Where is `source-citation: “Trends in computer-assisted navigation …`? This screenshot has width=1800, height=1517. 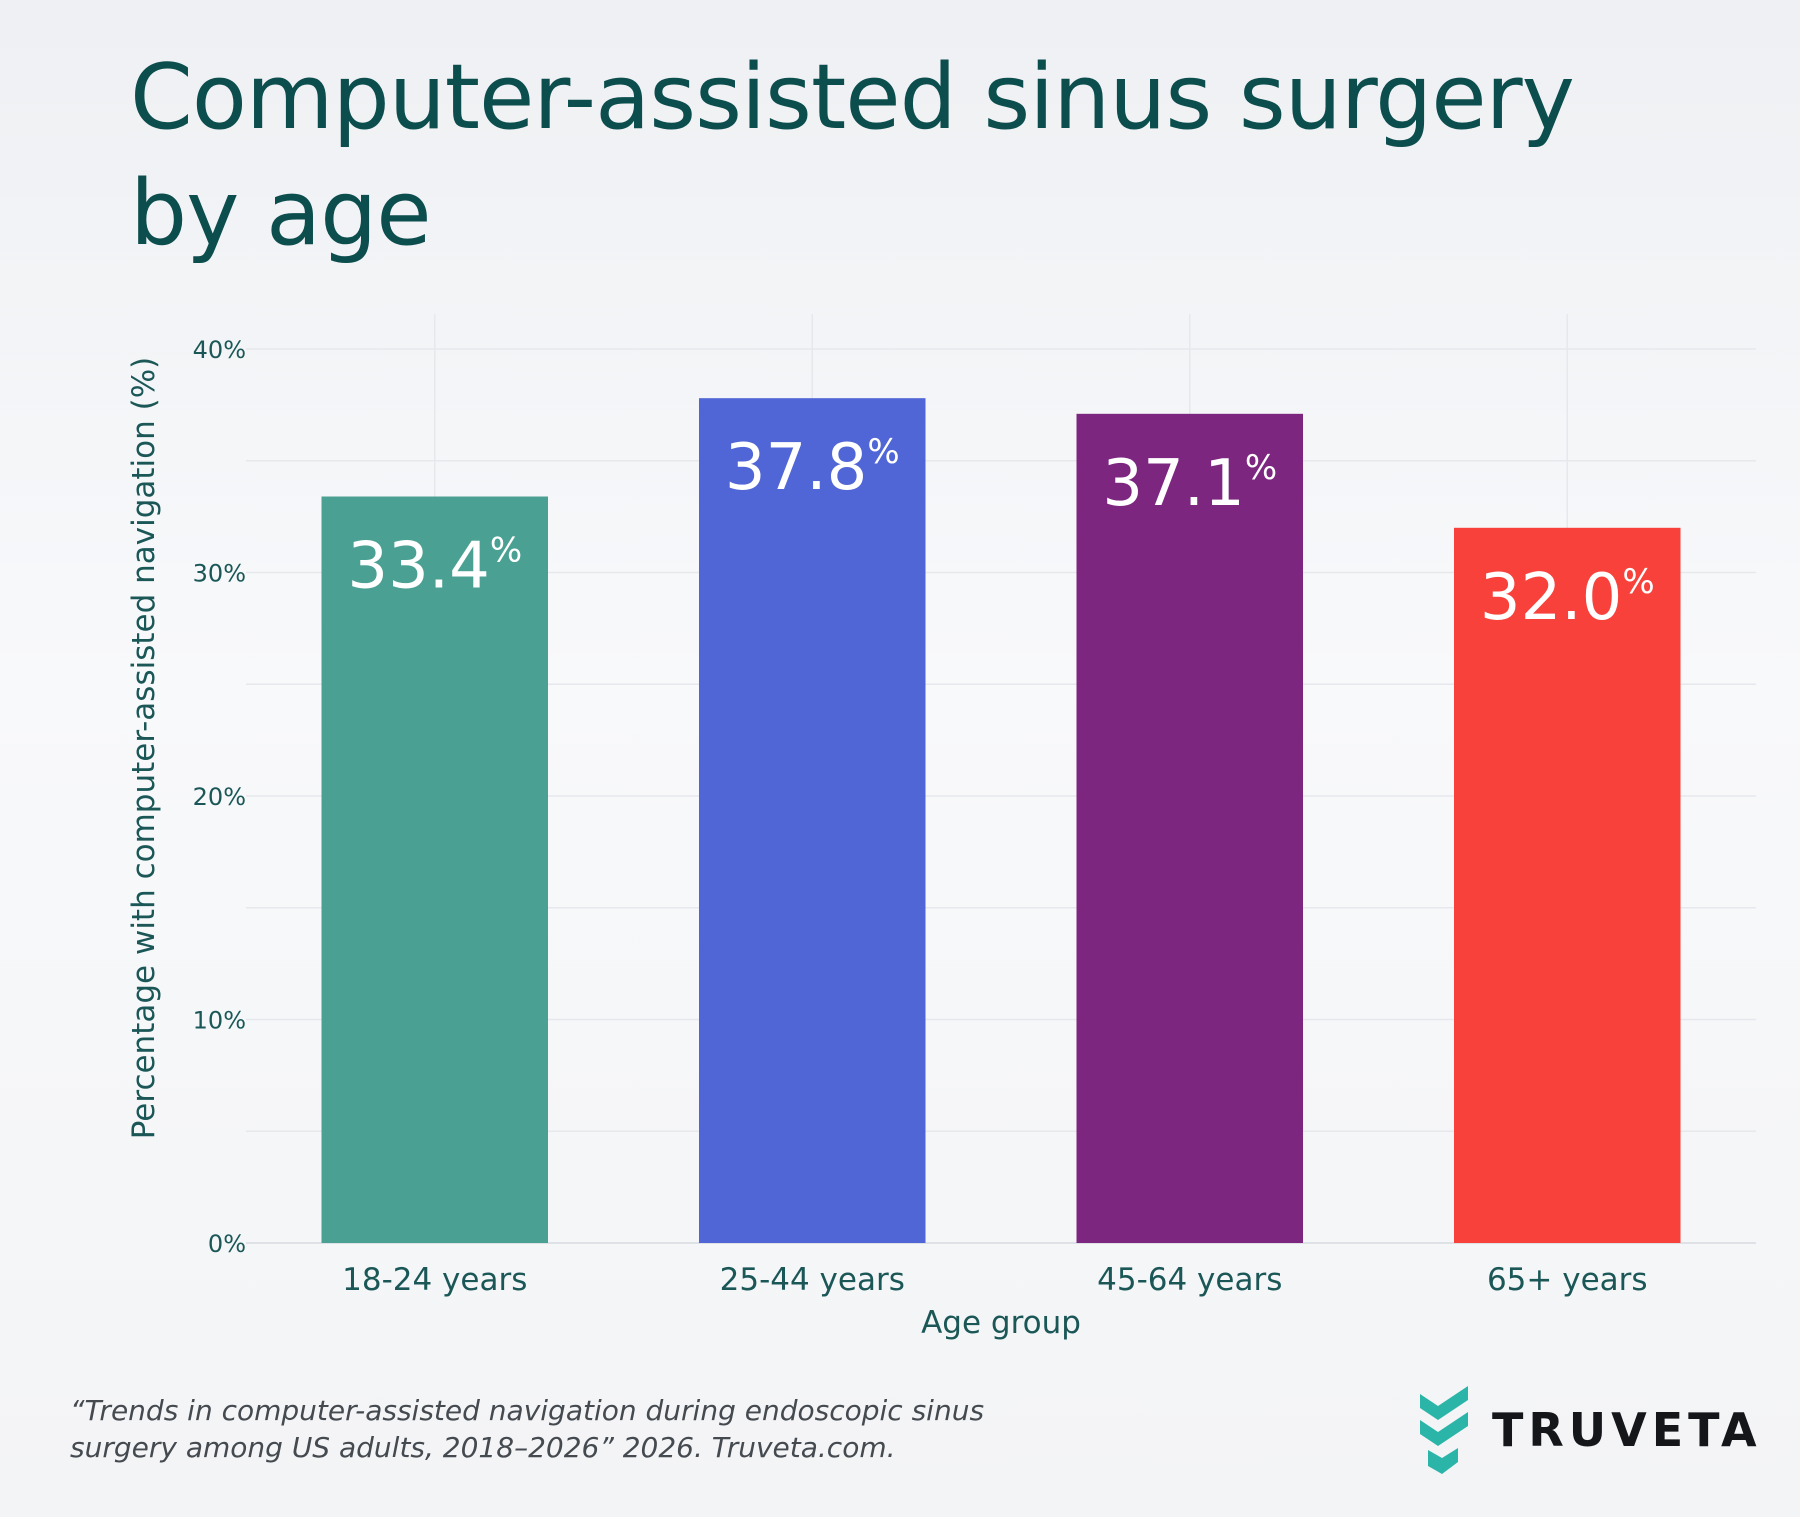 source-citation: “Trends in computer-assisted navigation … is located at coordinates (527, 1429).